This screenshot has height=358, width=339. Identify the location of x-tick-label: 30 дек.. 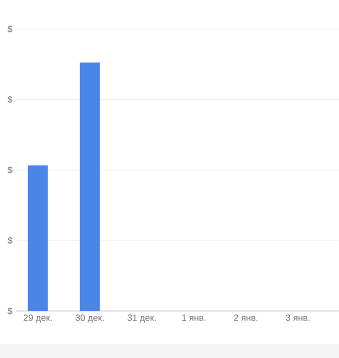
(90, 318).